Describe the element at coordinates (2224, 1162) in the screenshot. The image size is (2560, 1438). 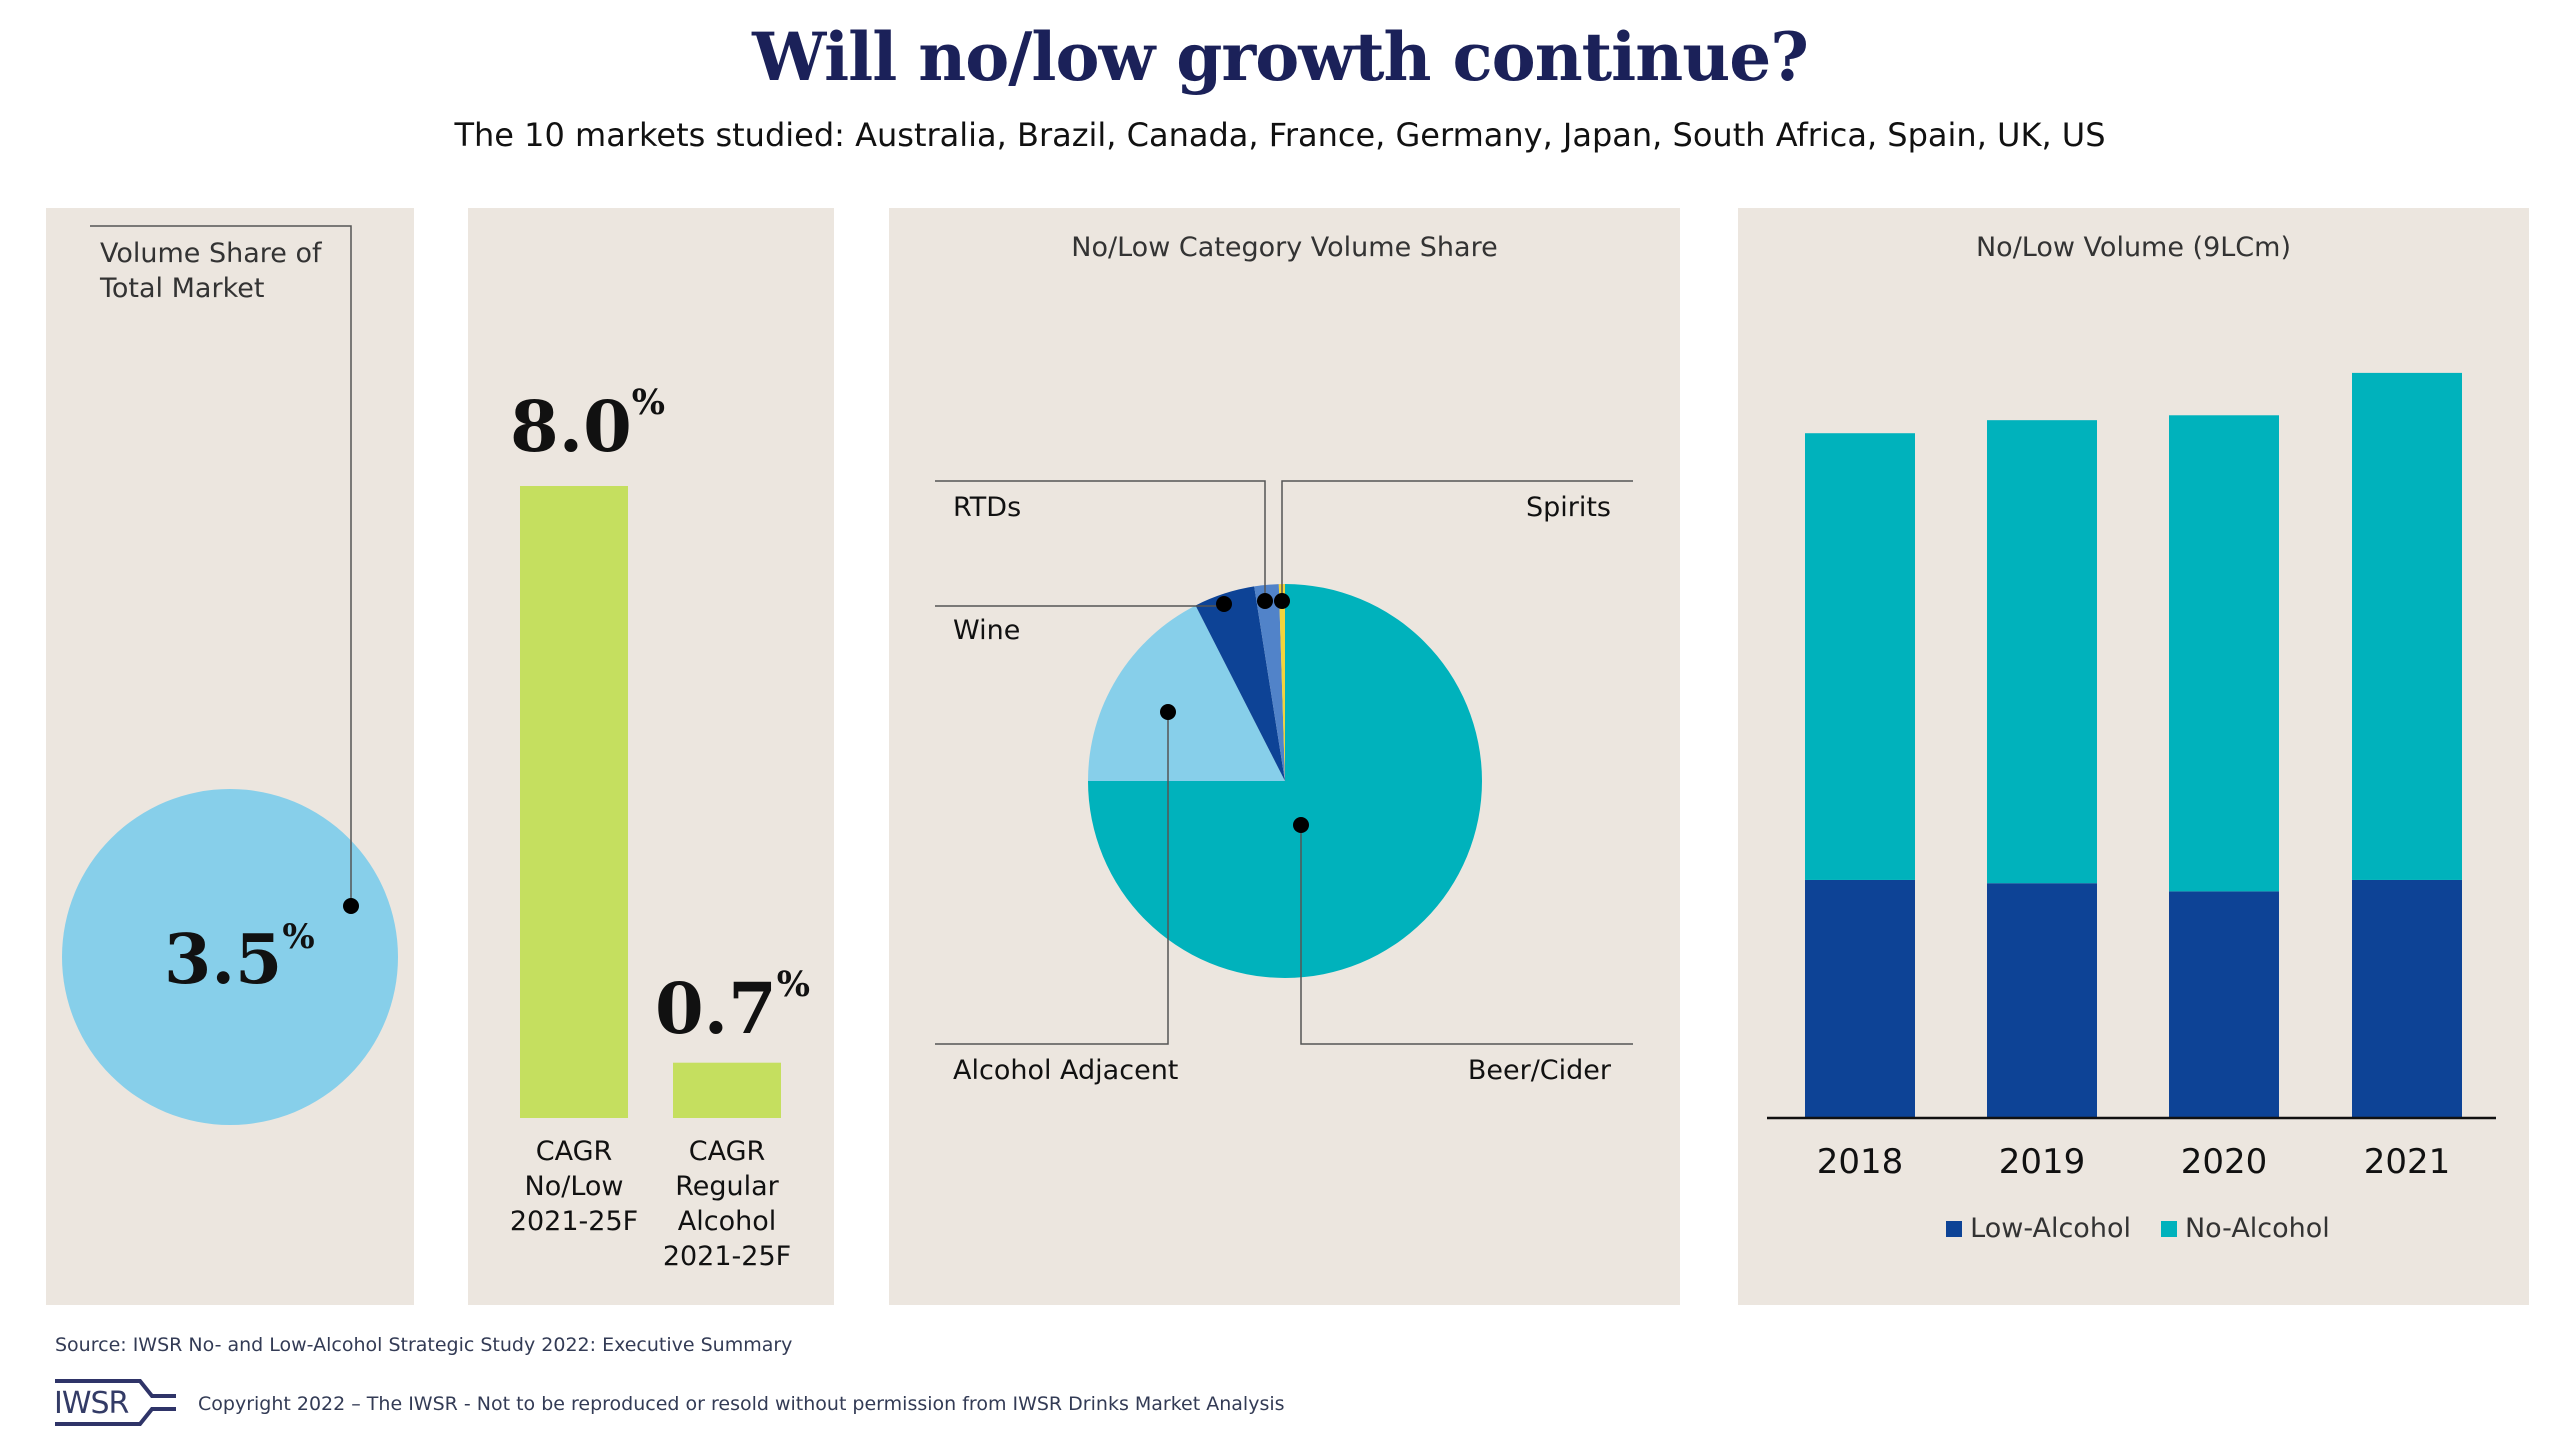
I see `x-tick-label: 2020` at that location.